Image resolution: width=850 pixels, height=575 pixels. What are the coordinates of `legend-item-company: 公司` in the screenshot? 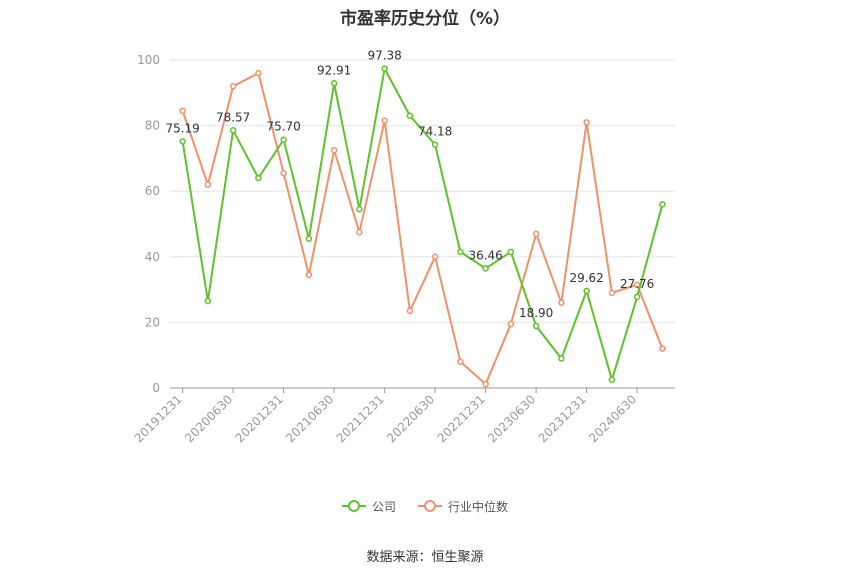 It's located at (368, 506).